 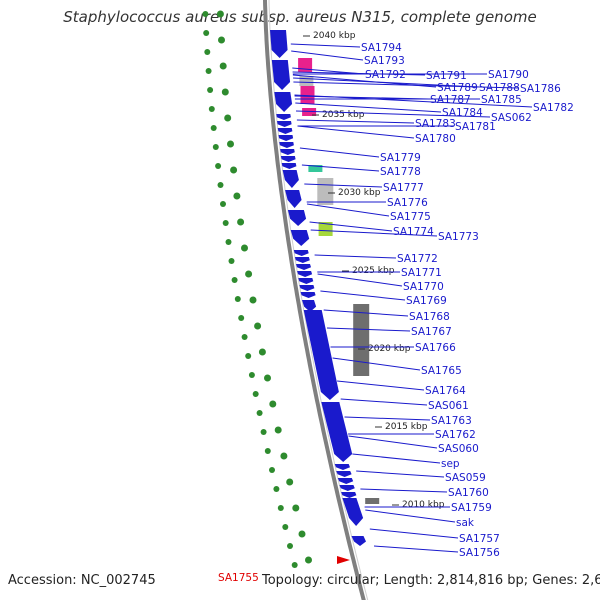 I want to click on gene-label-sa1764: SA1764, so click(x=445, y=391).